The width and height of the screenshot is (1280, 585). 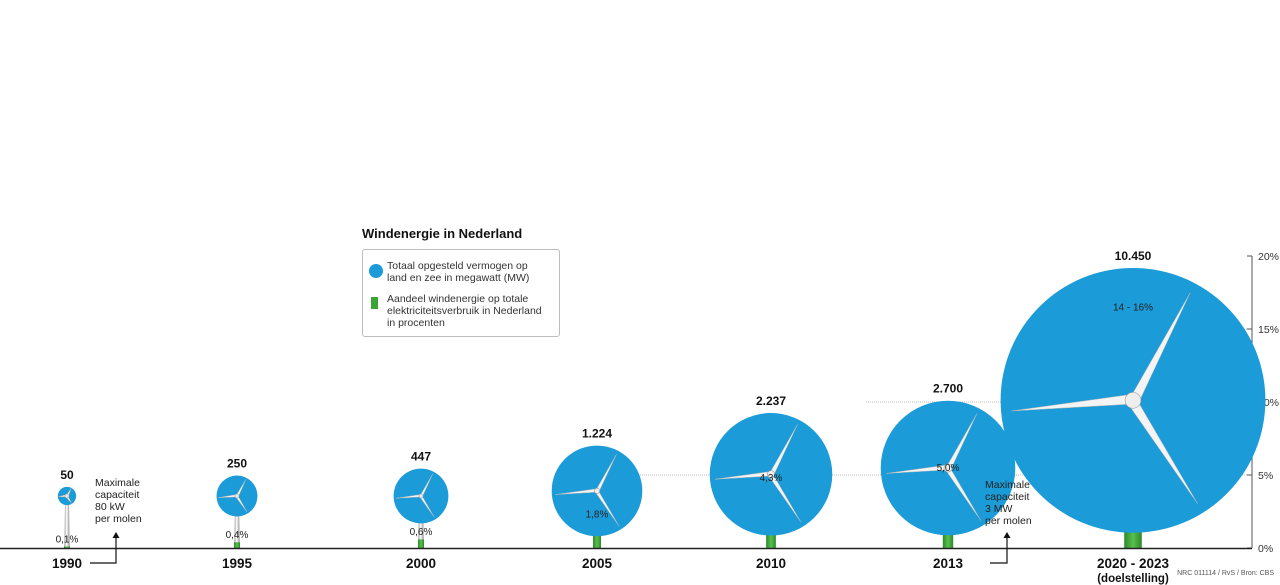 What do you see at coordinates (1133, 307) in the screenshot?
I see `share-label: 14 - 16%` at bounding box center [1133, 307].